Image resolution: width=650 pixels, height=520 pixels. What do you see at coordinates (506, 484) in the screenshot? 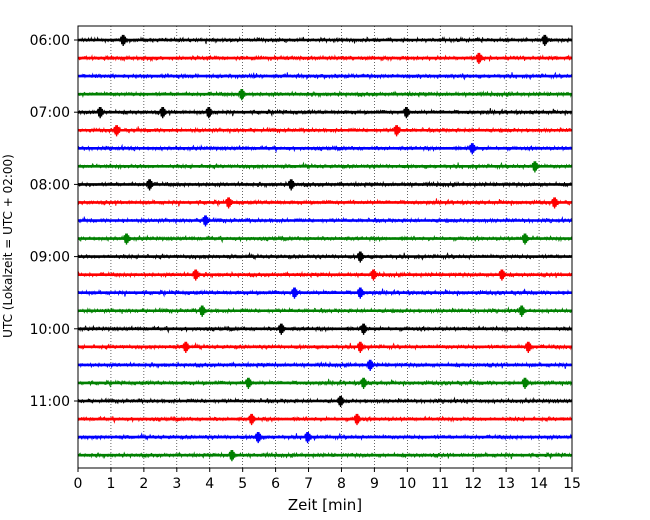
I see `x-tick-label: 13` at bounding box center [506, 484].